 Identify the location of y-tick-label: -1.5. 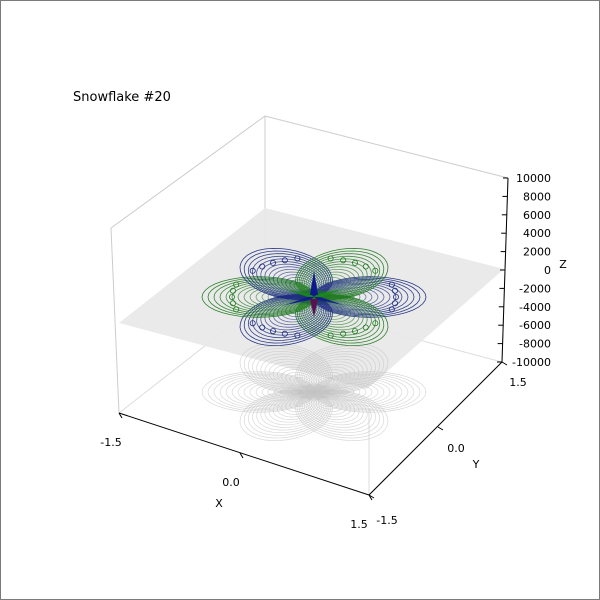
(386, 520).